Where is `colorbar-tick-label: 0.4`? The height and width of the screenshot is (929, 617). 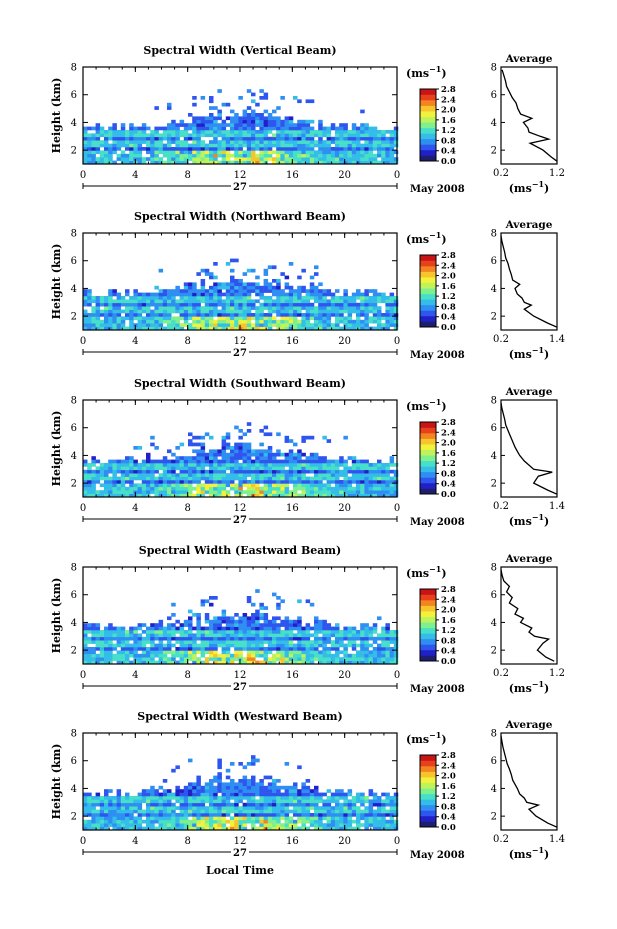 colorbar-tick-label: 0.4 is located at coordinates (448, 152).